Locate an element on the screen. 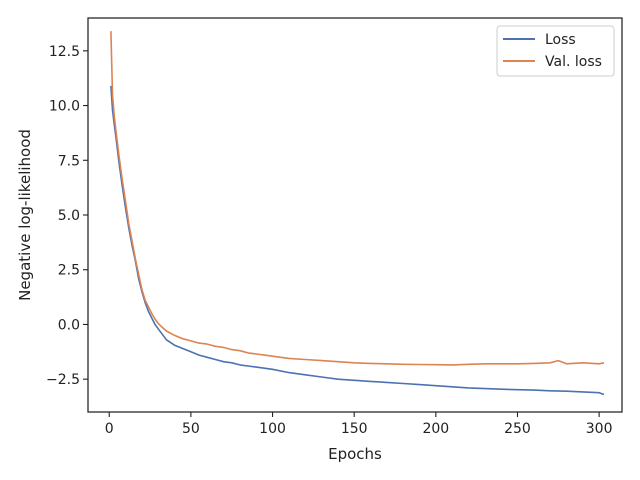 The height and width of the screenshot is (480, 640). x-axis-ticks: 0 50 100 150 200 250 300 is located at coordinates (359, 424).